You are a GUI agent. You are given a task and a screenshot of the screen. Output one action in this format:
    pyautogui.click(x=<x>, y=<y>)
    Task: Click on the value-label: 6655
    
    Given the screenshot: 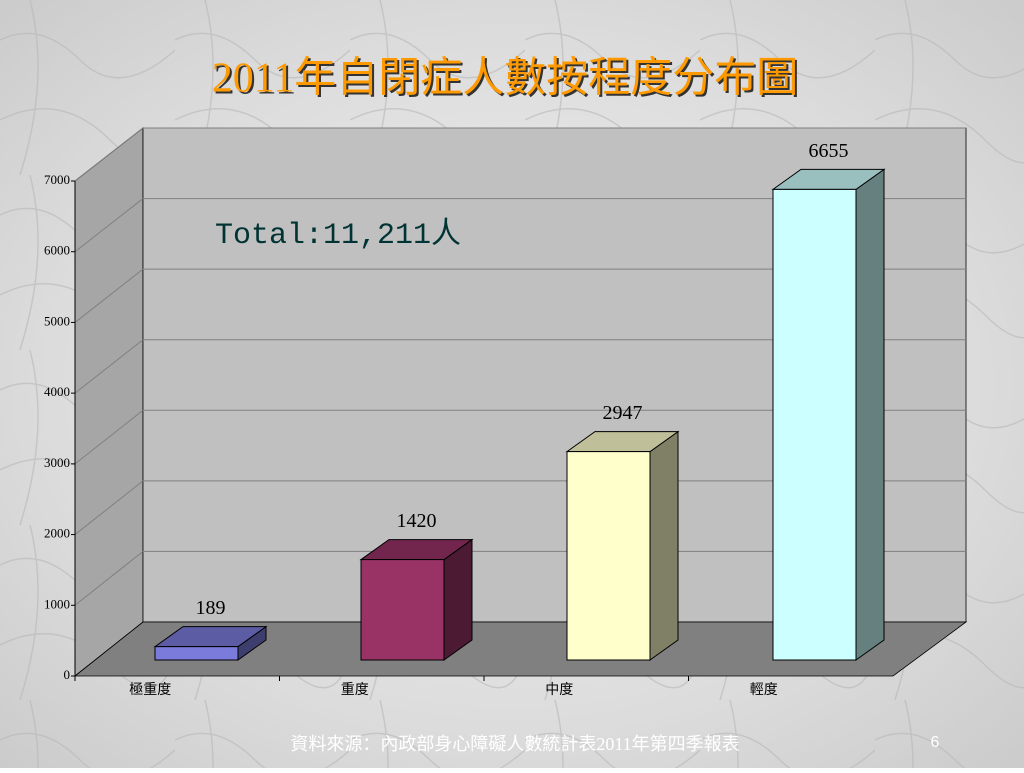 What is the action you would take?
    pyautogui.click(x=829, y=151)
    